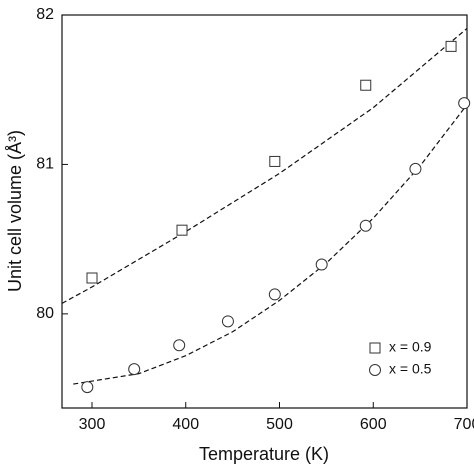 This screenshot has height=474, width=474. Describe the element at coordinates (410, 347) in the screenshot. I see `legend-text: x = 0.9` at that location.